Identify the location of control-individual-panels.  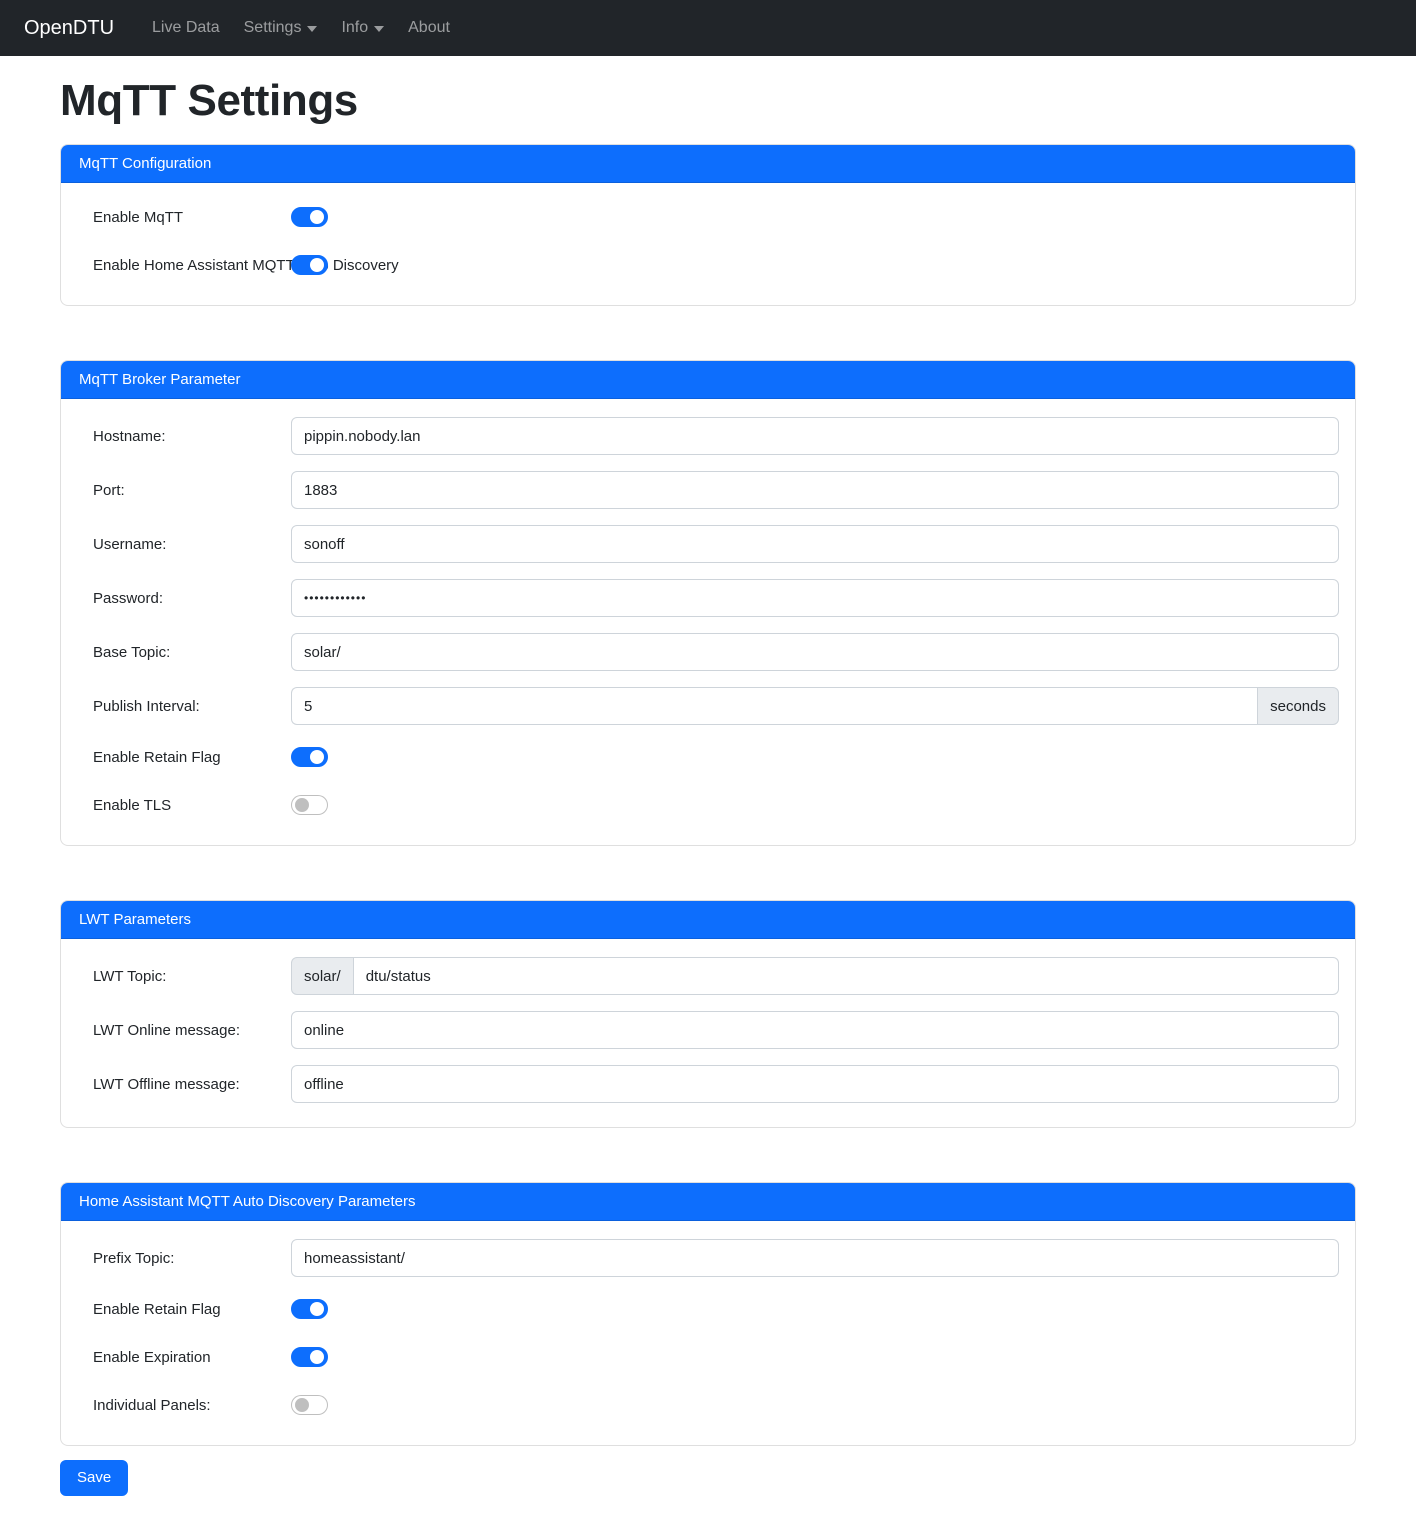
(708, 1405).